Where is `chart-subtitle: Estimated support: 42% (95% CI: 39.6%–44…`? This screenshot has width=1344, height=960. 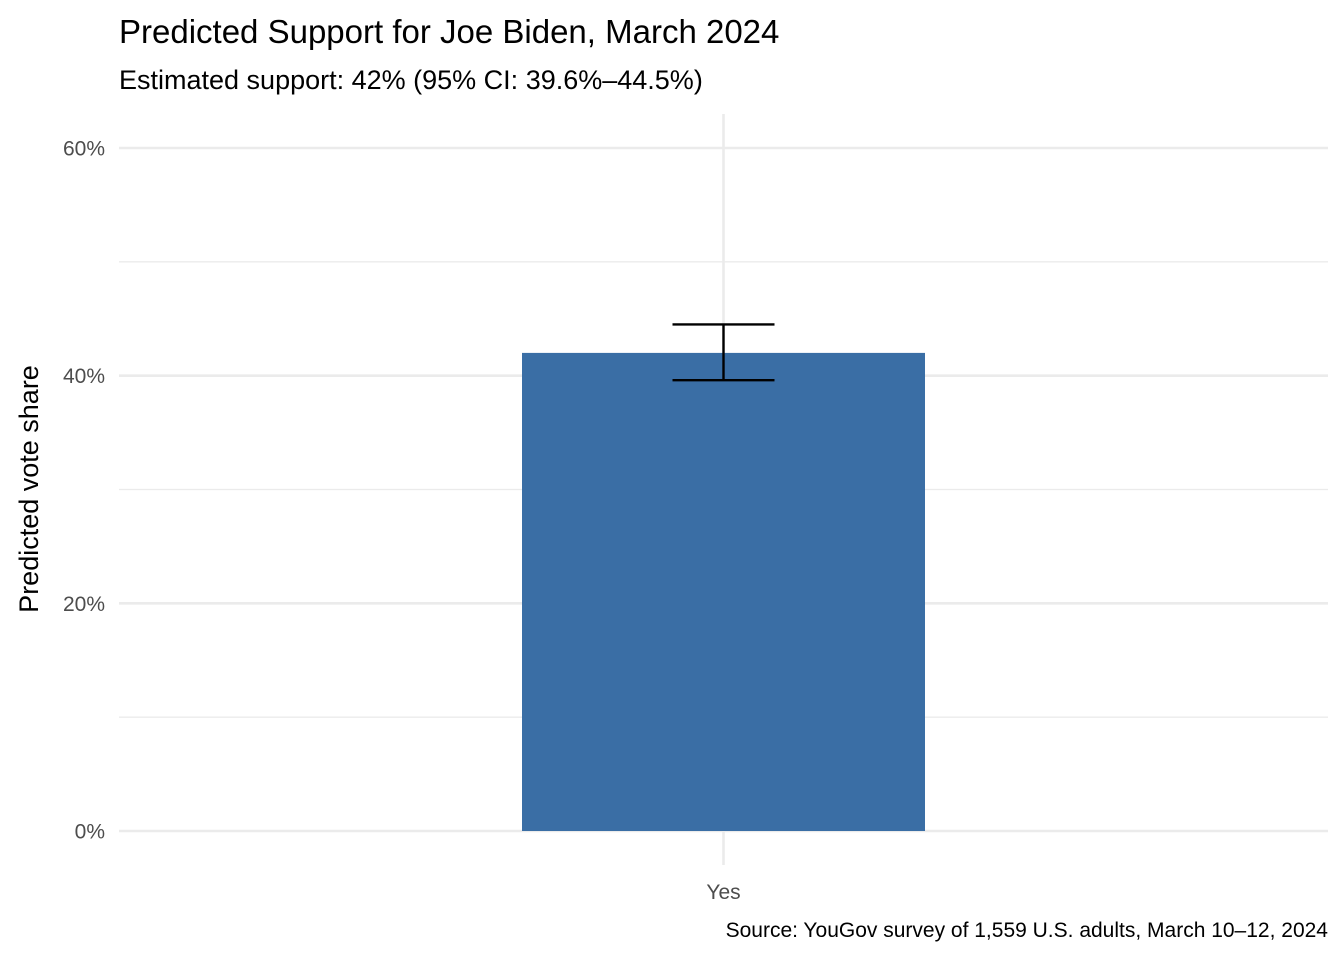
chart-subtitle: Estimated support: 42% (95% CI: 39.6%–44… is located at coordinates (411, 80).